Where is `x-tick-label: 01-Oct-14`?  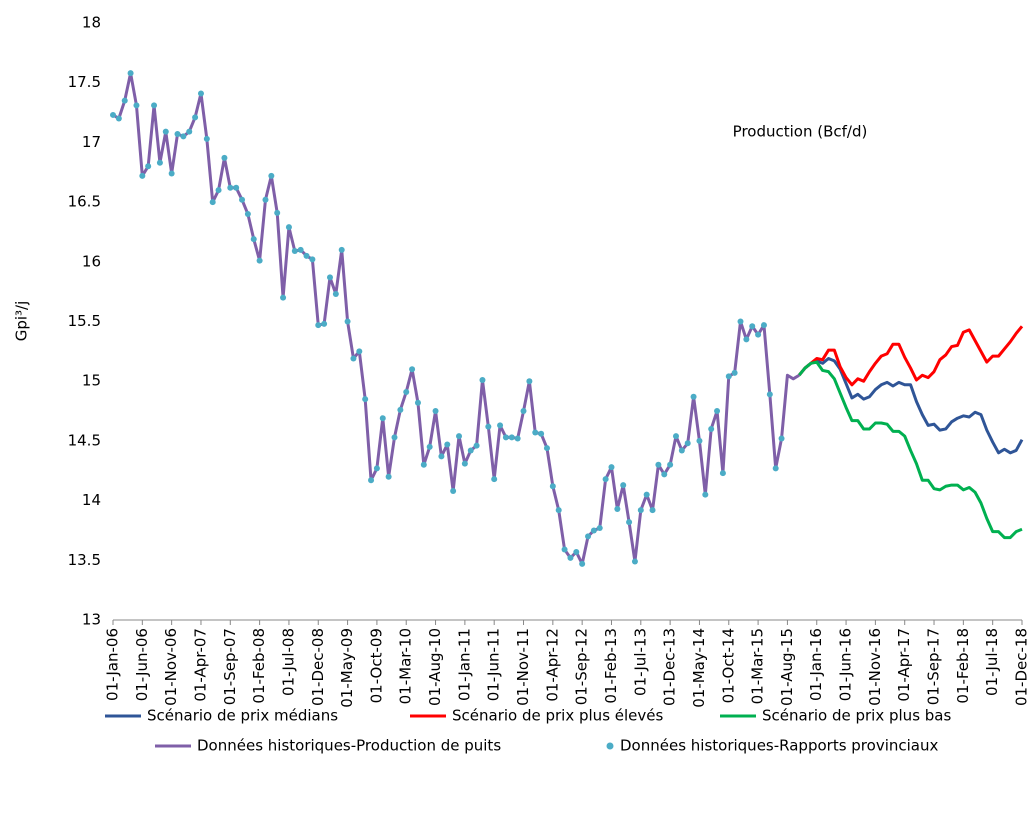
x-tick-label: 01-Oct-14 is located at coordinates (728, 665).